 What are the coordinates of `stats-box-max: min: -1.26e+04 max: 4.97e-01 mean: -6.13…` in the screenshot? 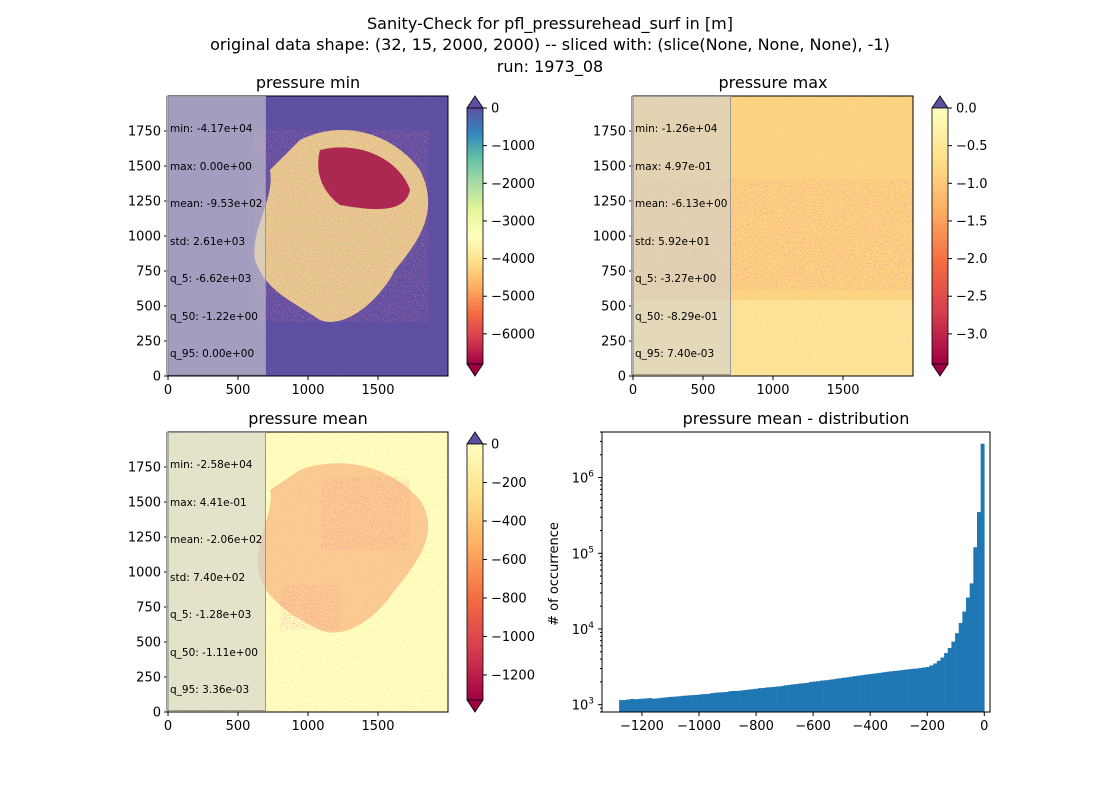 It's located at (681, 235).